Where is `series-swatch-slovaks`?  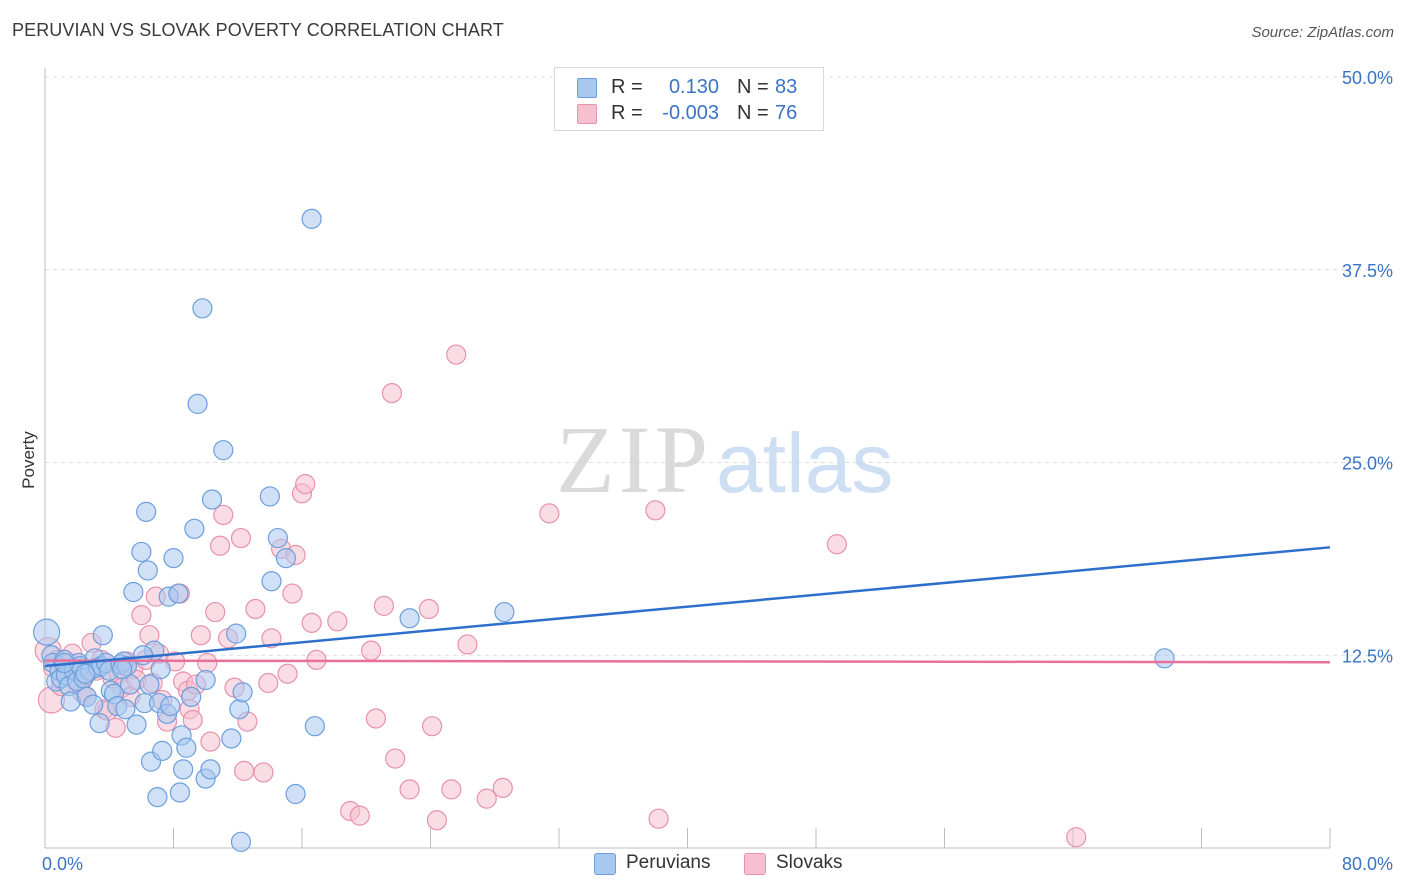
series-swatch-slovaks is located at coordinates (755, 864).